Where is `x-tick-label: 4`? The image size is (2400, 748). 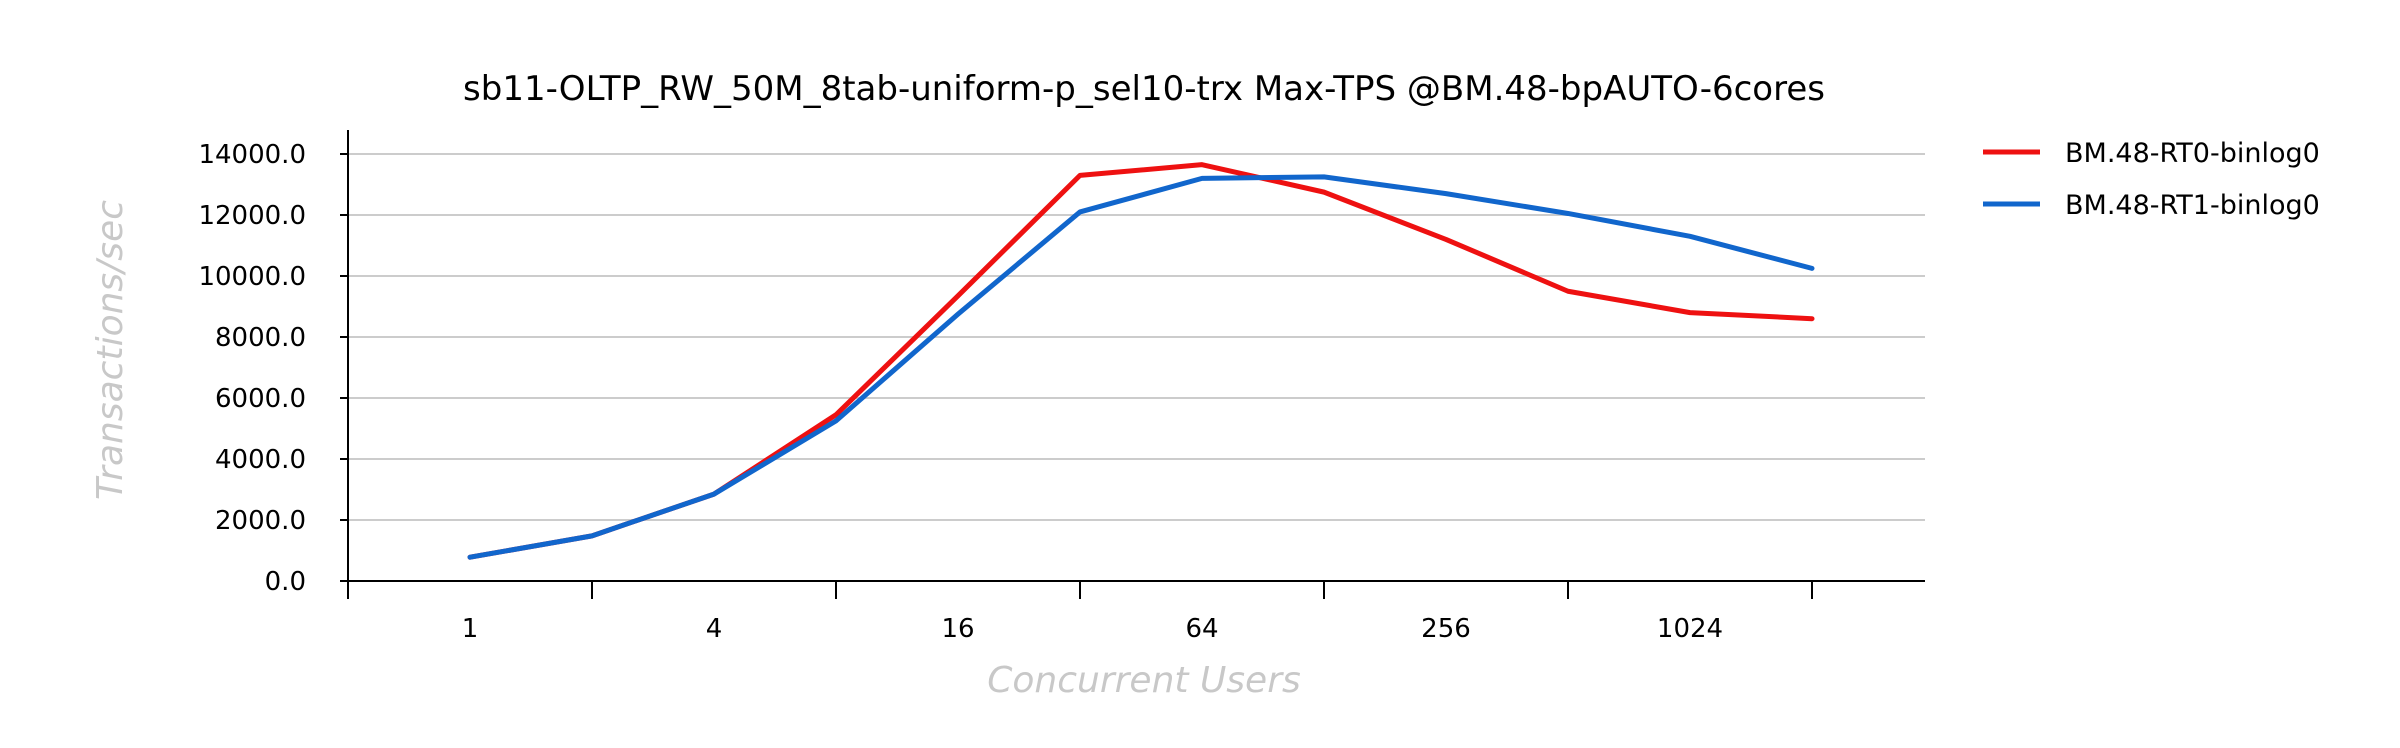
x-tick-label: 4 is located at coordinates (714, 629).